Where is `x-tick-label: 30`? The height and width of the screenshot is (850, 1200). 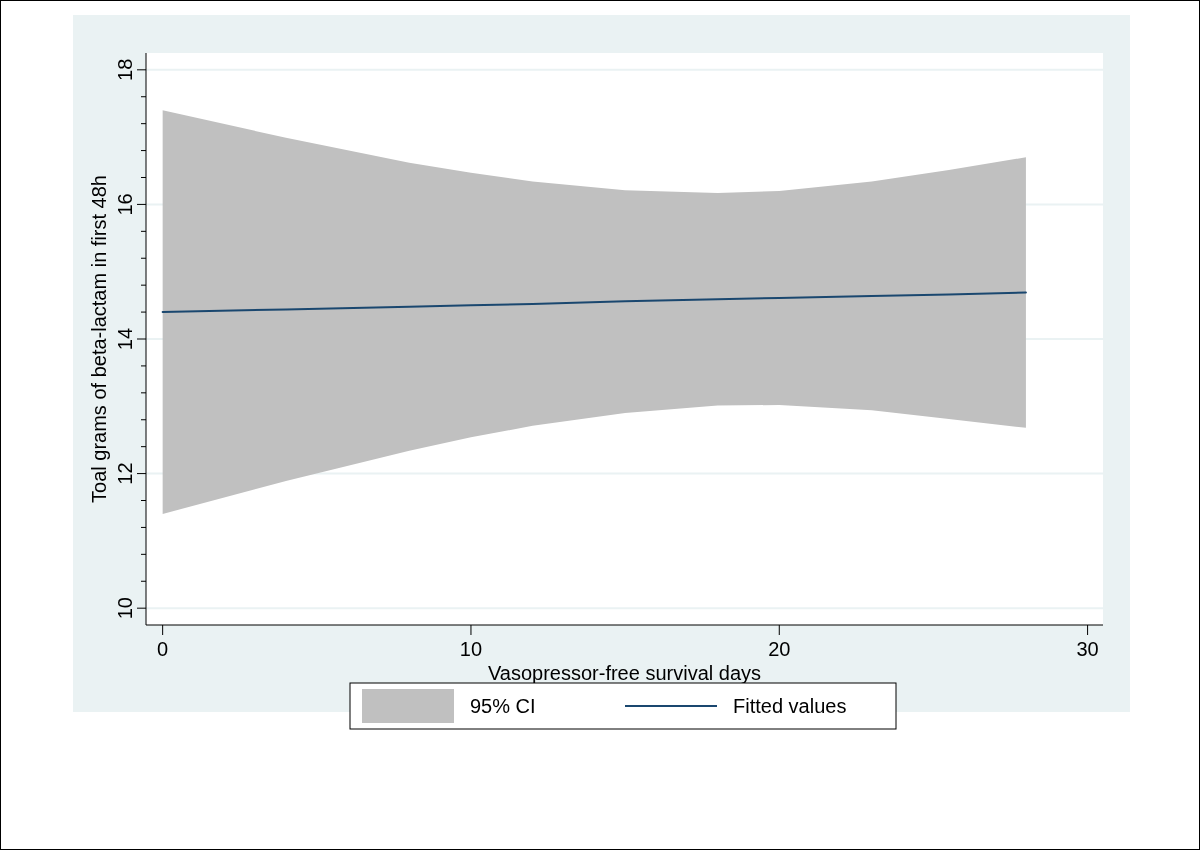
x-tick-label: 30 is located at coordinates (1087, 649).